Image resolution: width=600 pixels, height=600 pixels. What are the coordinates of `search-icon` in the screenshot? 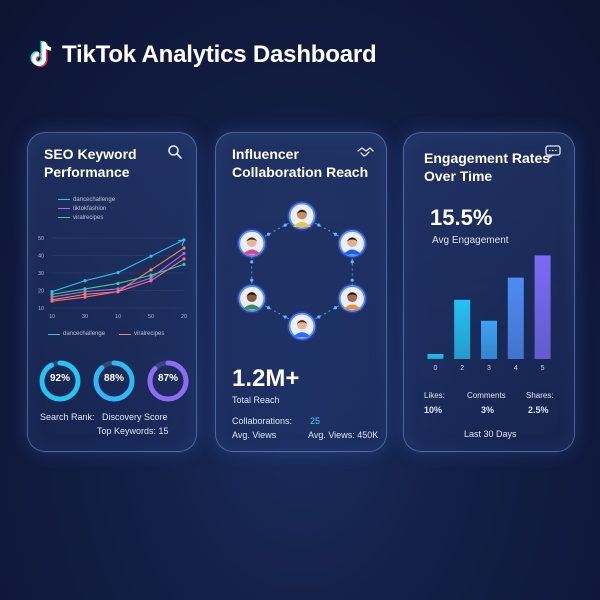 It's located at (175, 152).